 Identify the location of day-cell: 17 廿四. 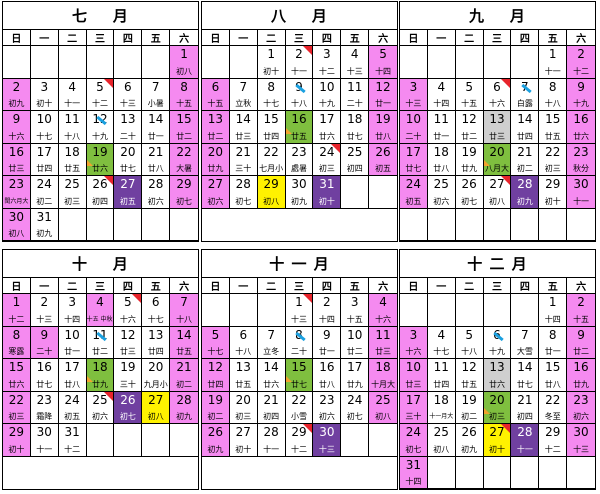
(44, 159).